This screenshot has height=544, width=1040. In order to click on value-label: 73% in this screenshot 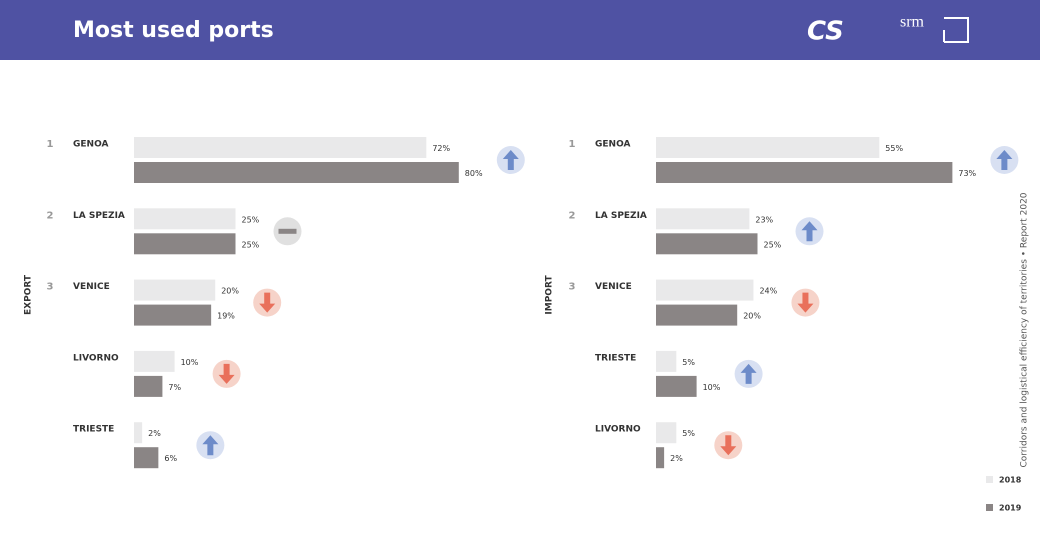, I will do `click(967, 173)`.